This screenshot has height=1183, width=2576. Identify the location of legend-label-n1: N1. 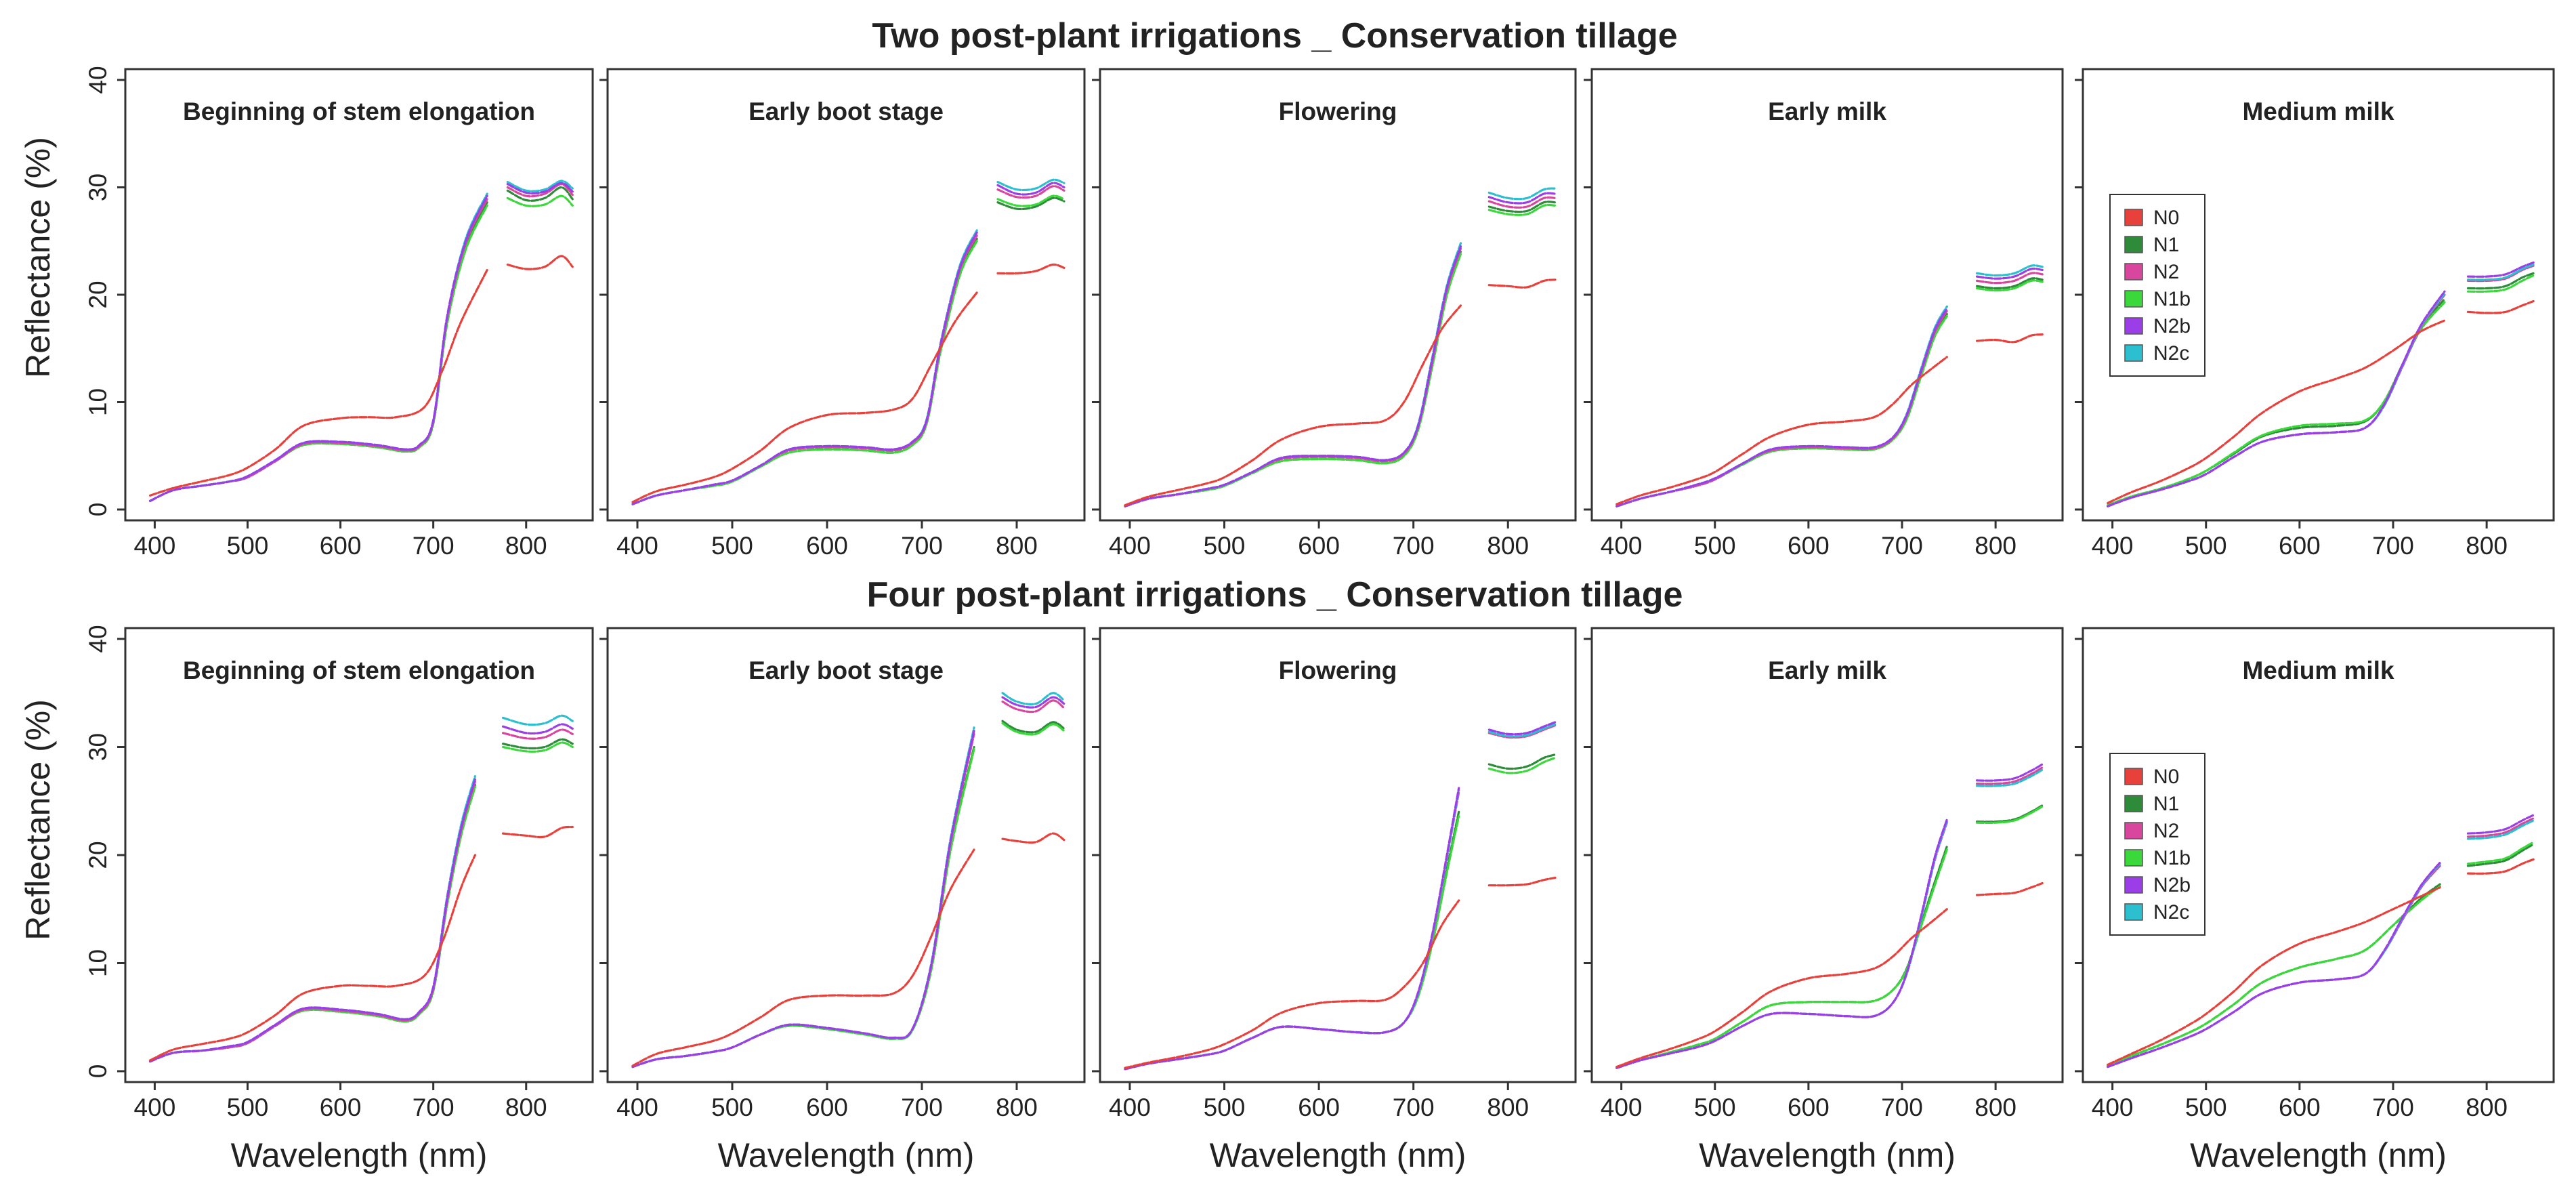
(2166, 804).